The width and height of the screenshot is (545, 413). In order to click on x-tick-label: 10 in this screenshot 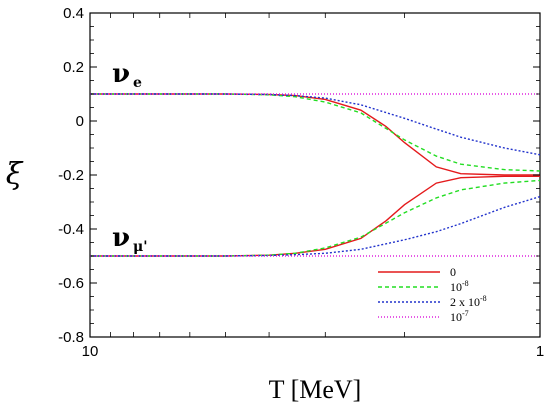, I will do `click(90, 351)`.